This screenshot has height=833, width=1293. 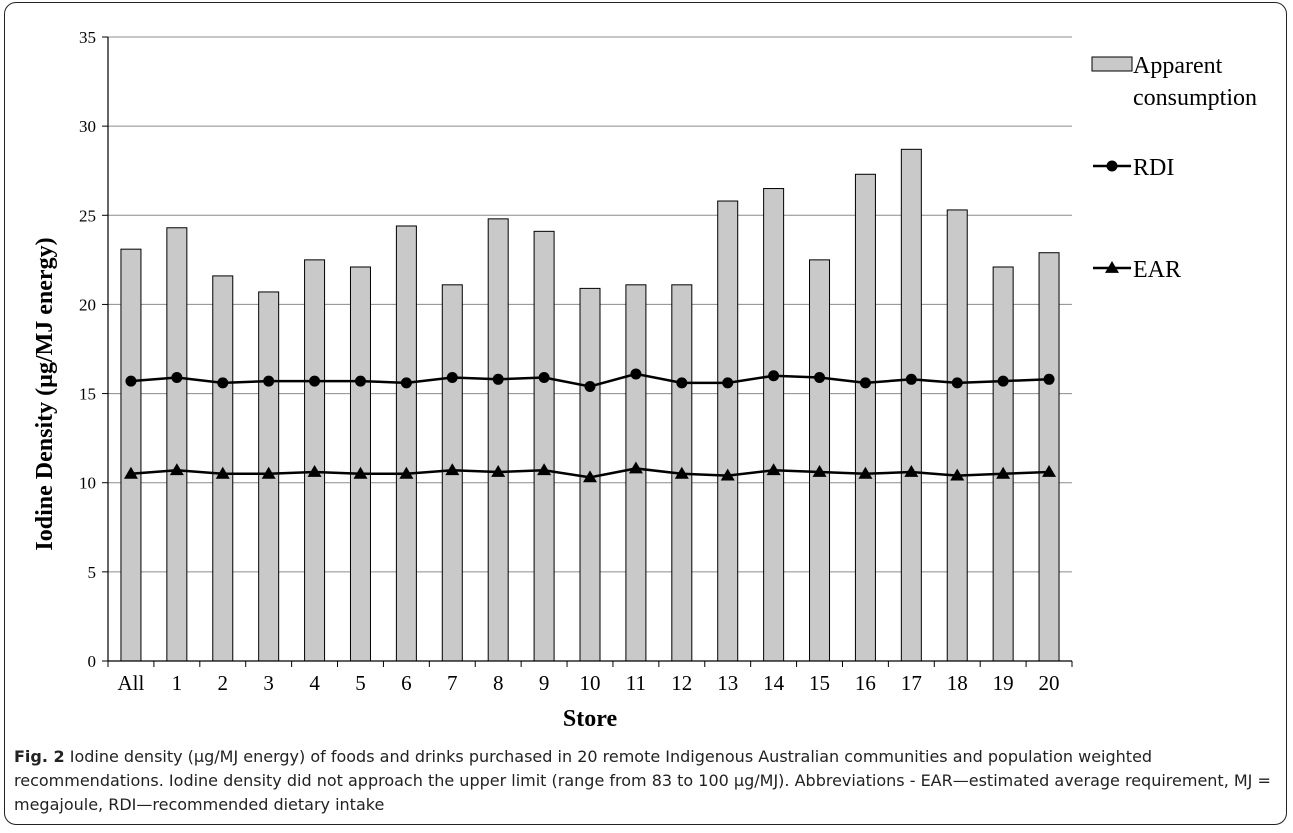 What do you see at coordinates (87, 349) in the screenshot?
I see `y-tick-labels: 0 5 10 15 20 25 30 35` at bounding box center [87, 349].